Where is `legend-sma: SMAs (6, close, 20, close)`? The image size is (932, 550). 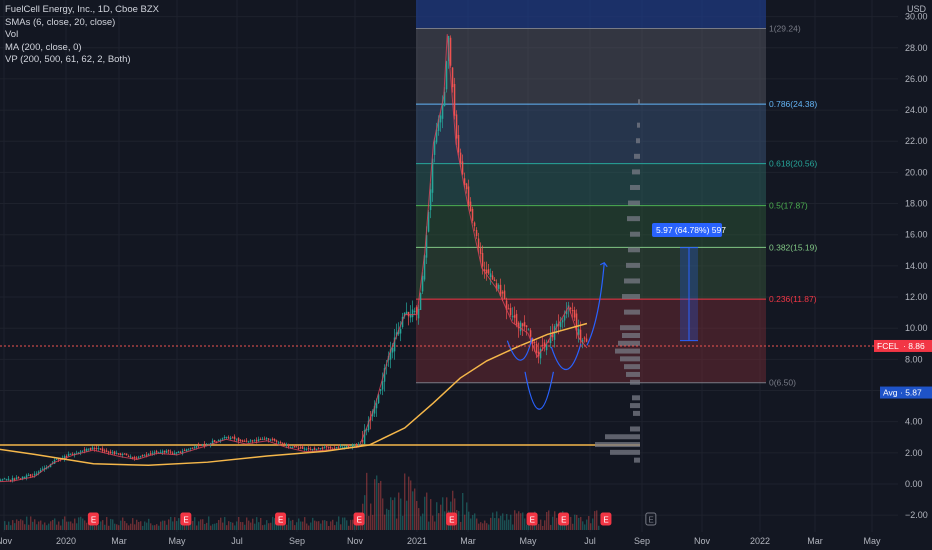 legend-sma: SMAs (6, close, 20, close) is located at coordinates (60, 22).